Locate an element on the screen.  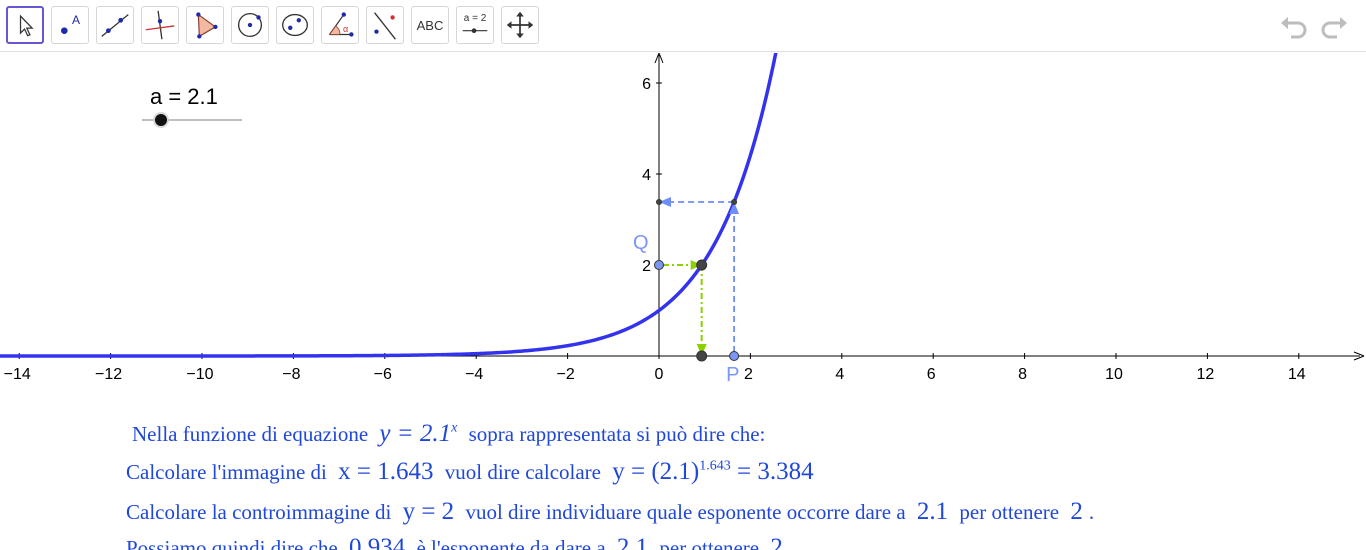
math-base: y = 2.1 is located at coordinates (415, 433).